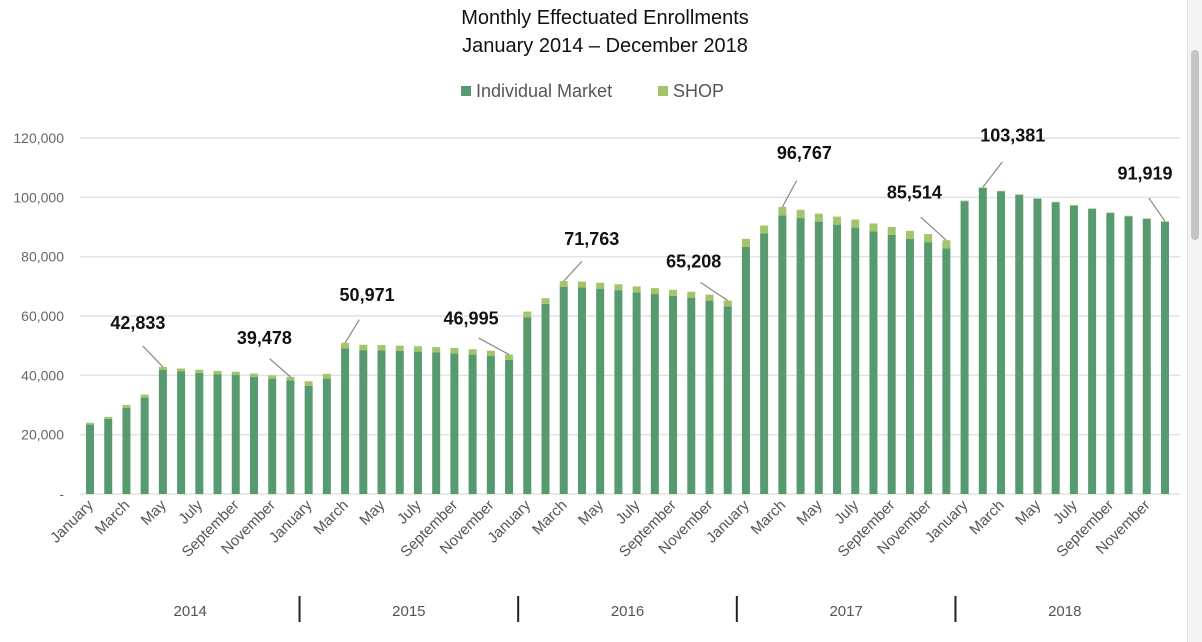  What do you see at coordinates (466, 91) in the screenshot?
I see `legend-swatch-individual` at bounding box center [466, 91].